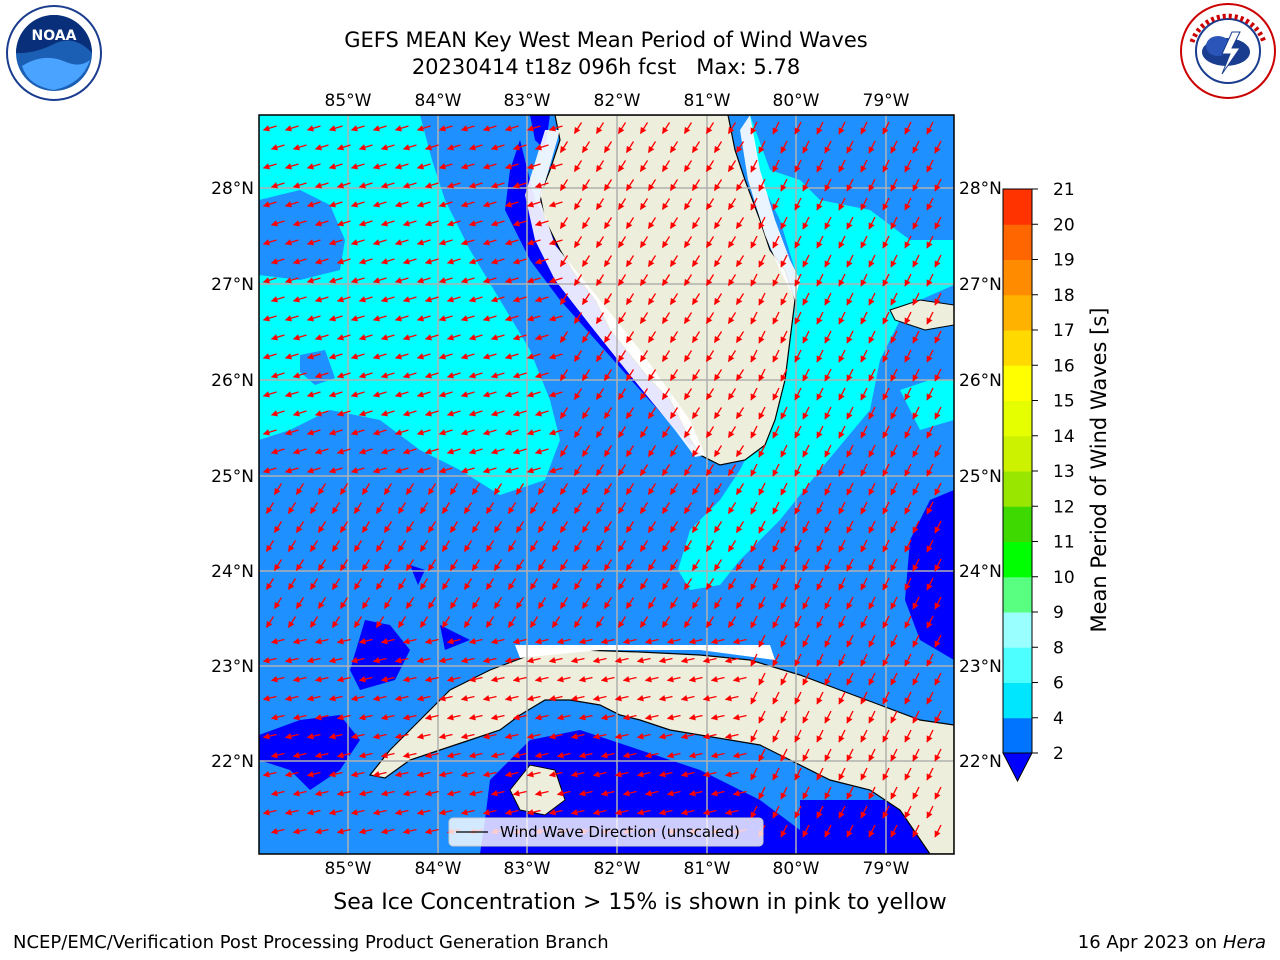 The height and width of the screenshot is (960, 1280). Describe the element at coordinates (232, 667) in the screenshot. I see `lat-label-left: 23°N` at that location.